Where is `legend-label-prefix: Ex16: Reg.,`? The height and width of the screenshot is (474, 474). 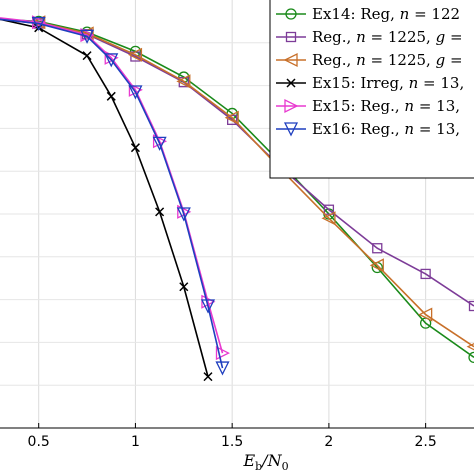
legend-label-prefix: Ex16: Reg., is located at coordinates (358, 129).